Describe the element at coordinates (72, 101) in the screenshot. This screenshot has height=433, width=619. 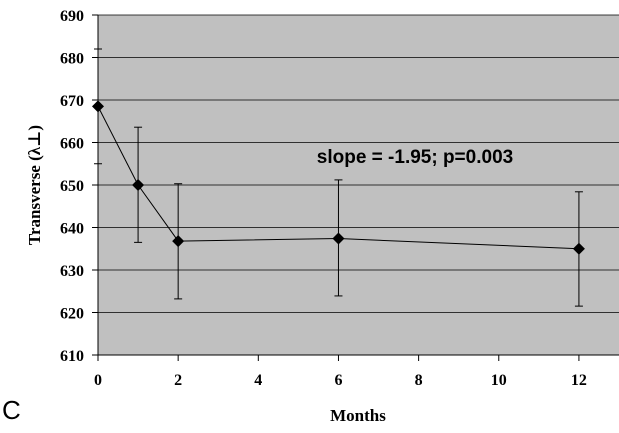
I see `y-tick-label: 670` at that location.